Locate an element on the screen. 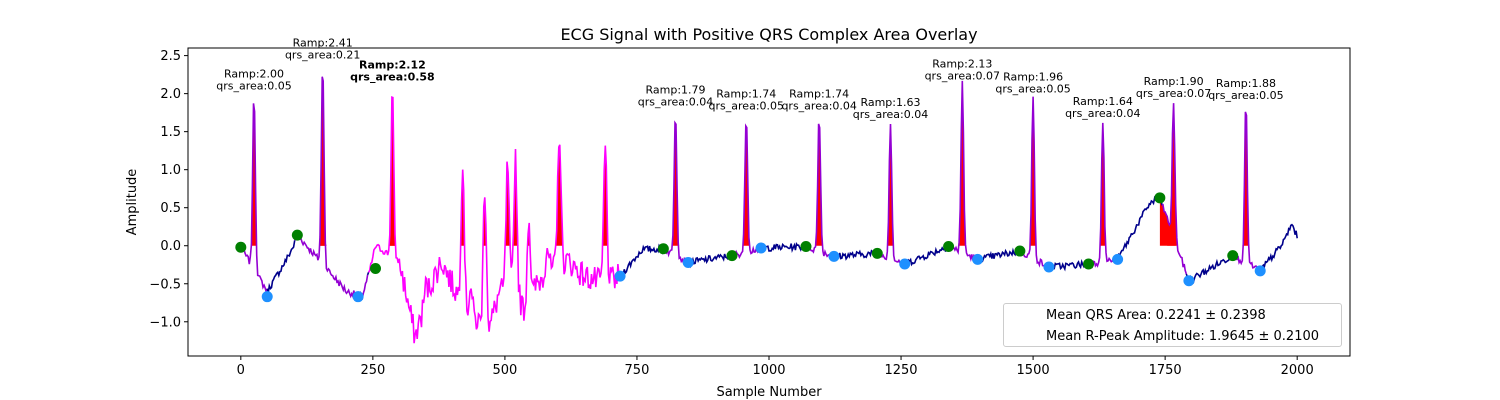 The height and width of the screenshot is (400, 1500). peak-annotation-ramp: Ramp:1.90 is located at coordinates (1174, 81).